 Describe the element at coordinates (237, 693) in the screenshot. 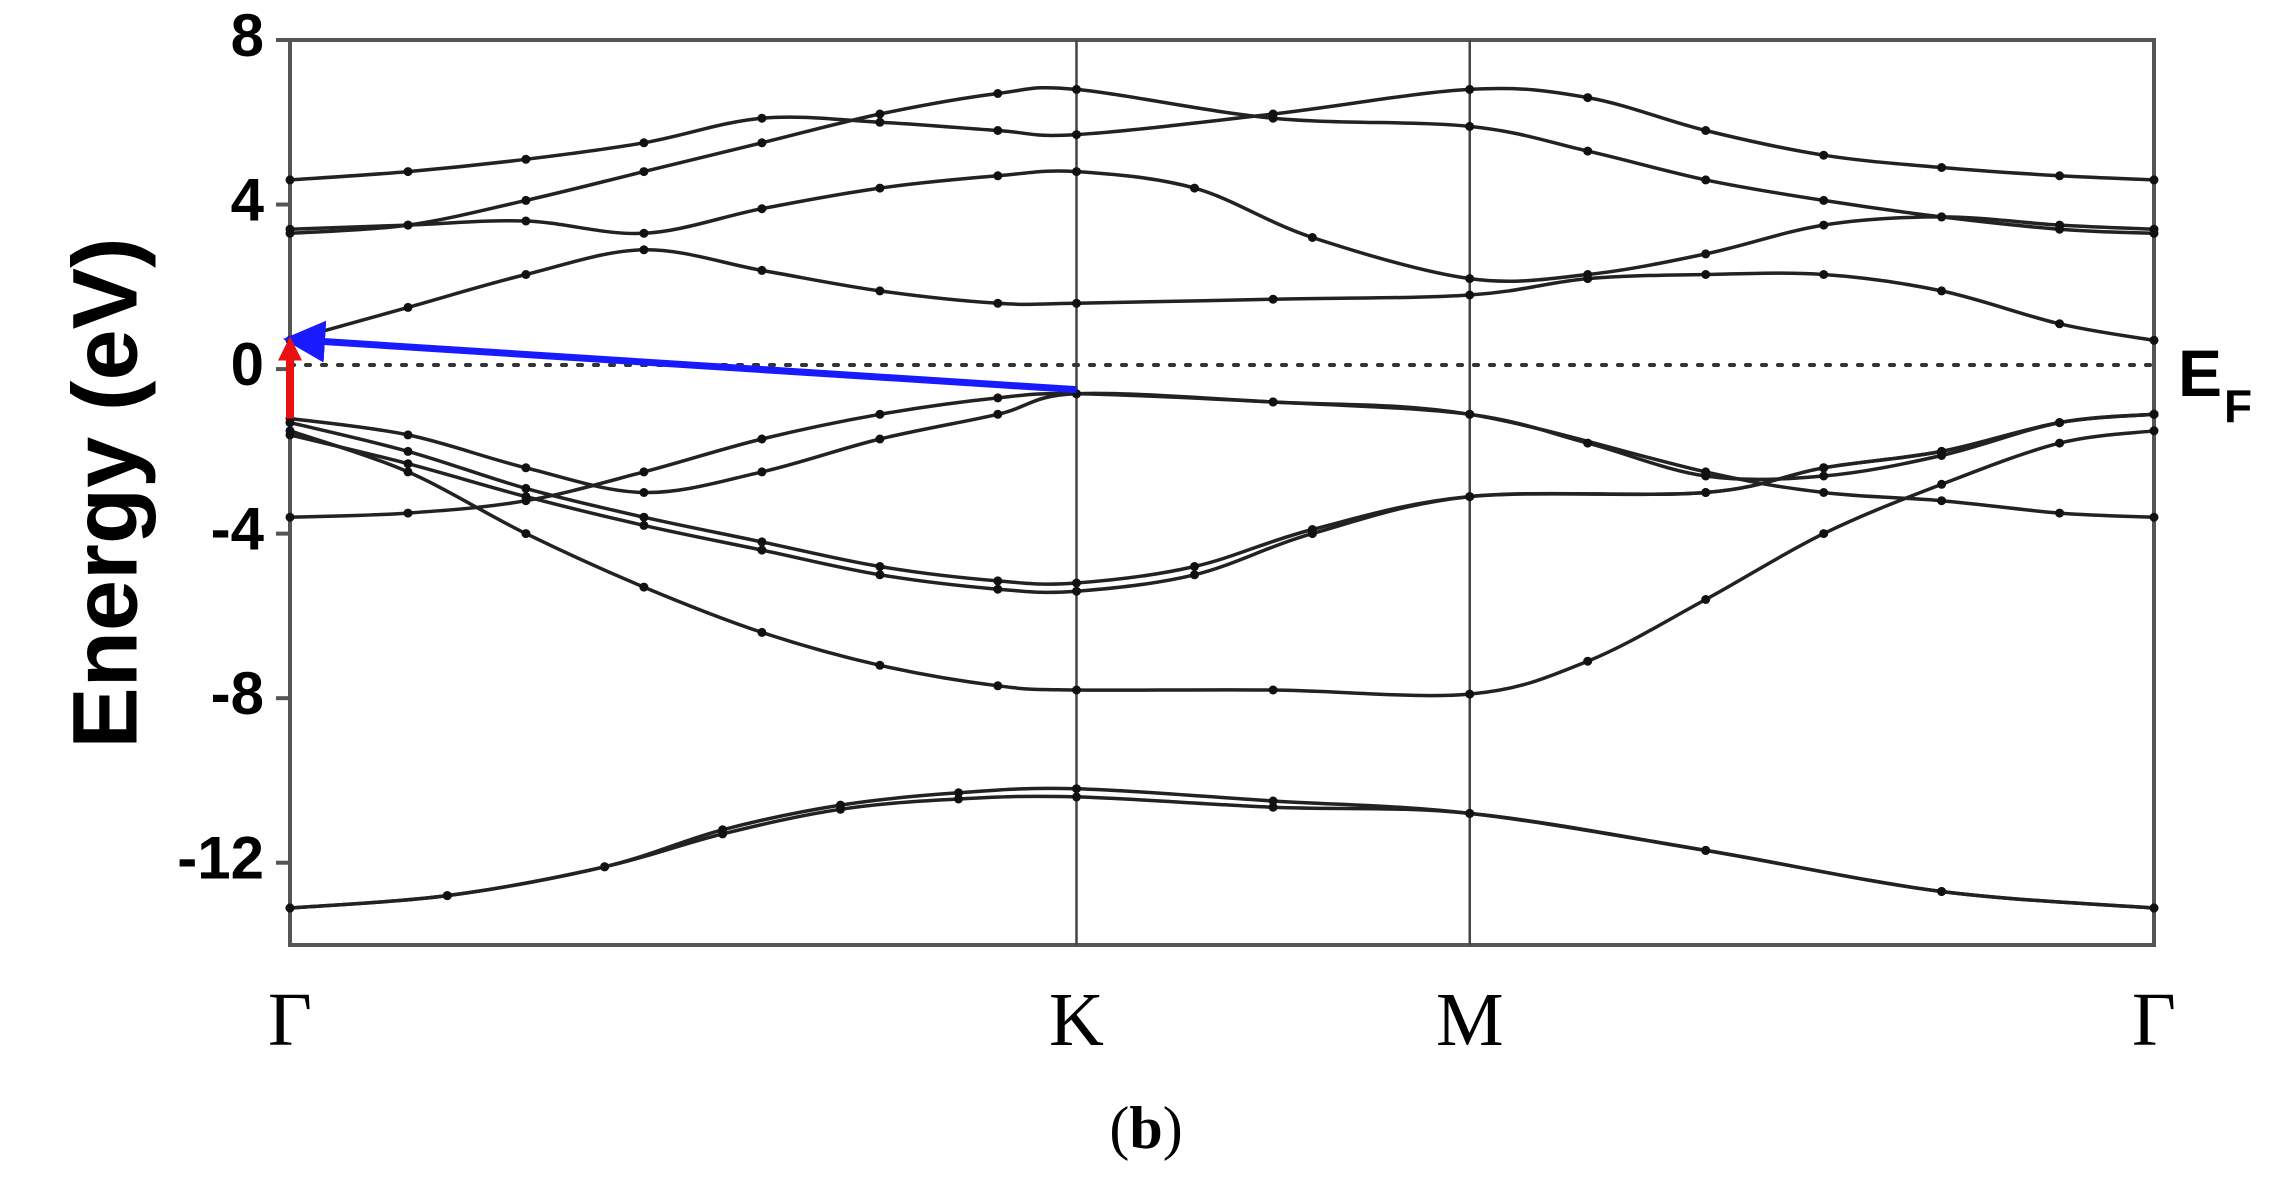

I see `y-tick-label: -8` at that location.